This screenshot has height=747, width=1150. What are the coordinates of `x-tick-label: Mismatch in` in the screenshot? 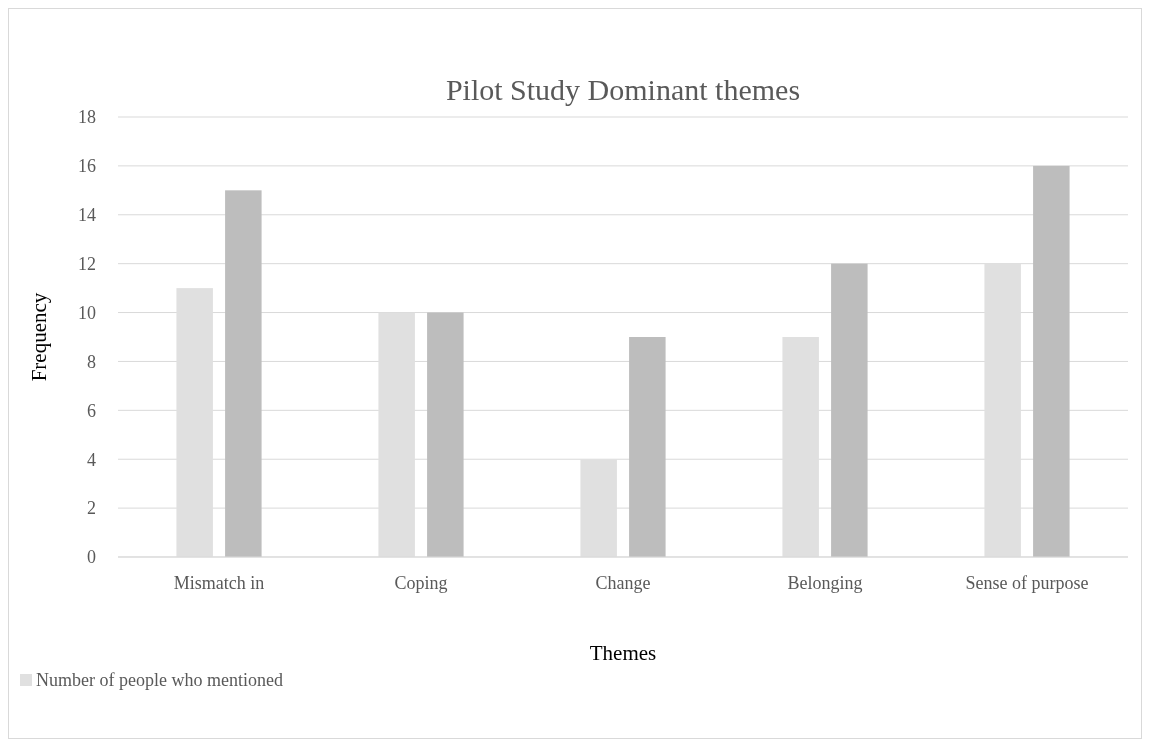 It's located at (219, 583).